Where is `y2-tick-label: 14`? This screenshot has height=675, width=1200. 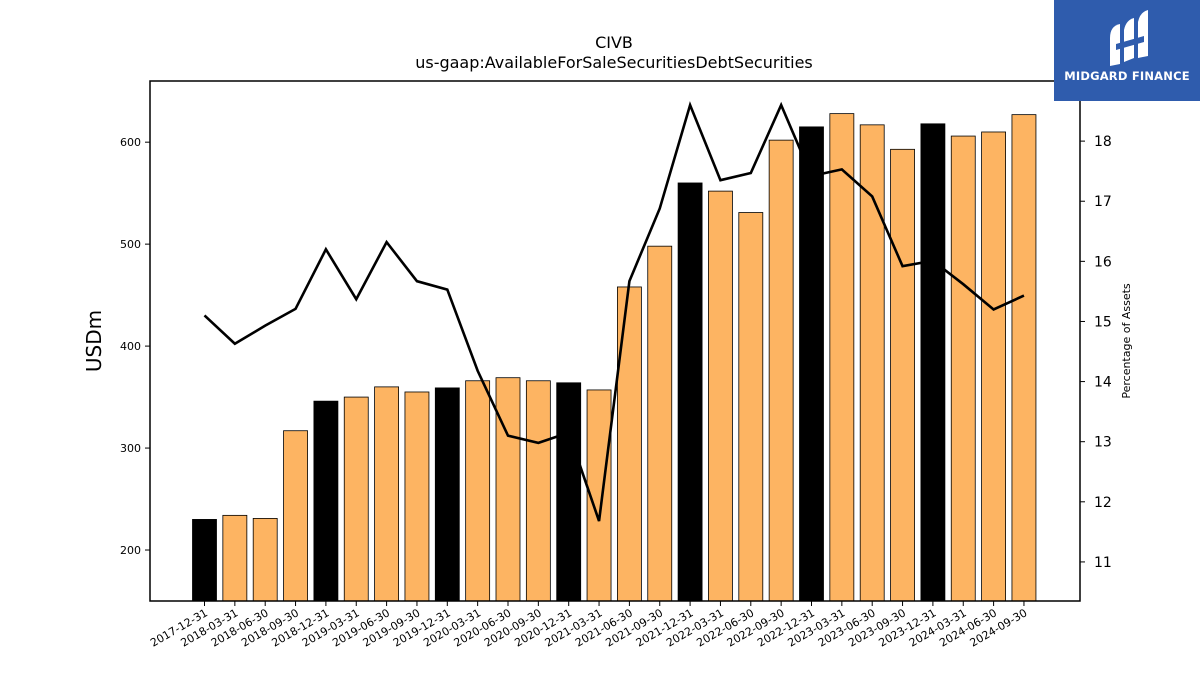 y2-tick-label: 14 is located at coordinates (1103, 383).